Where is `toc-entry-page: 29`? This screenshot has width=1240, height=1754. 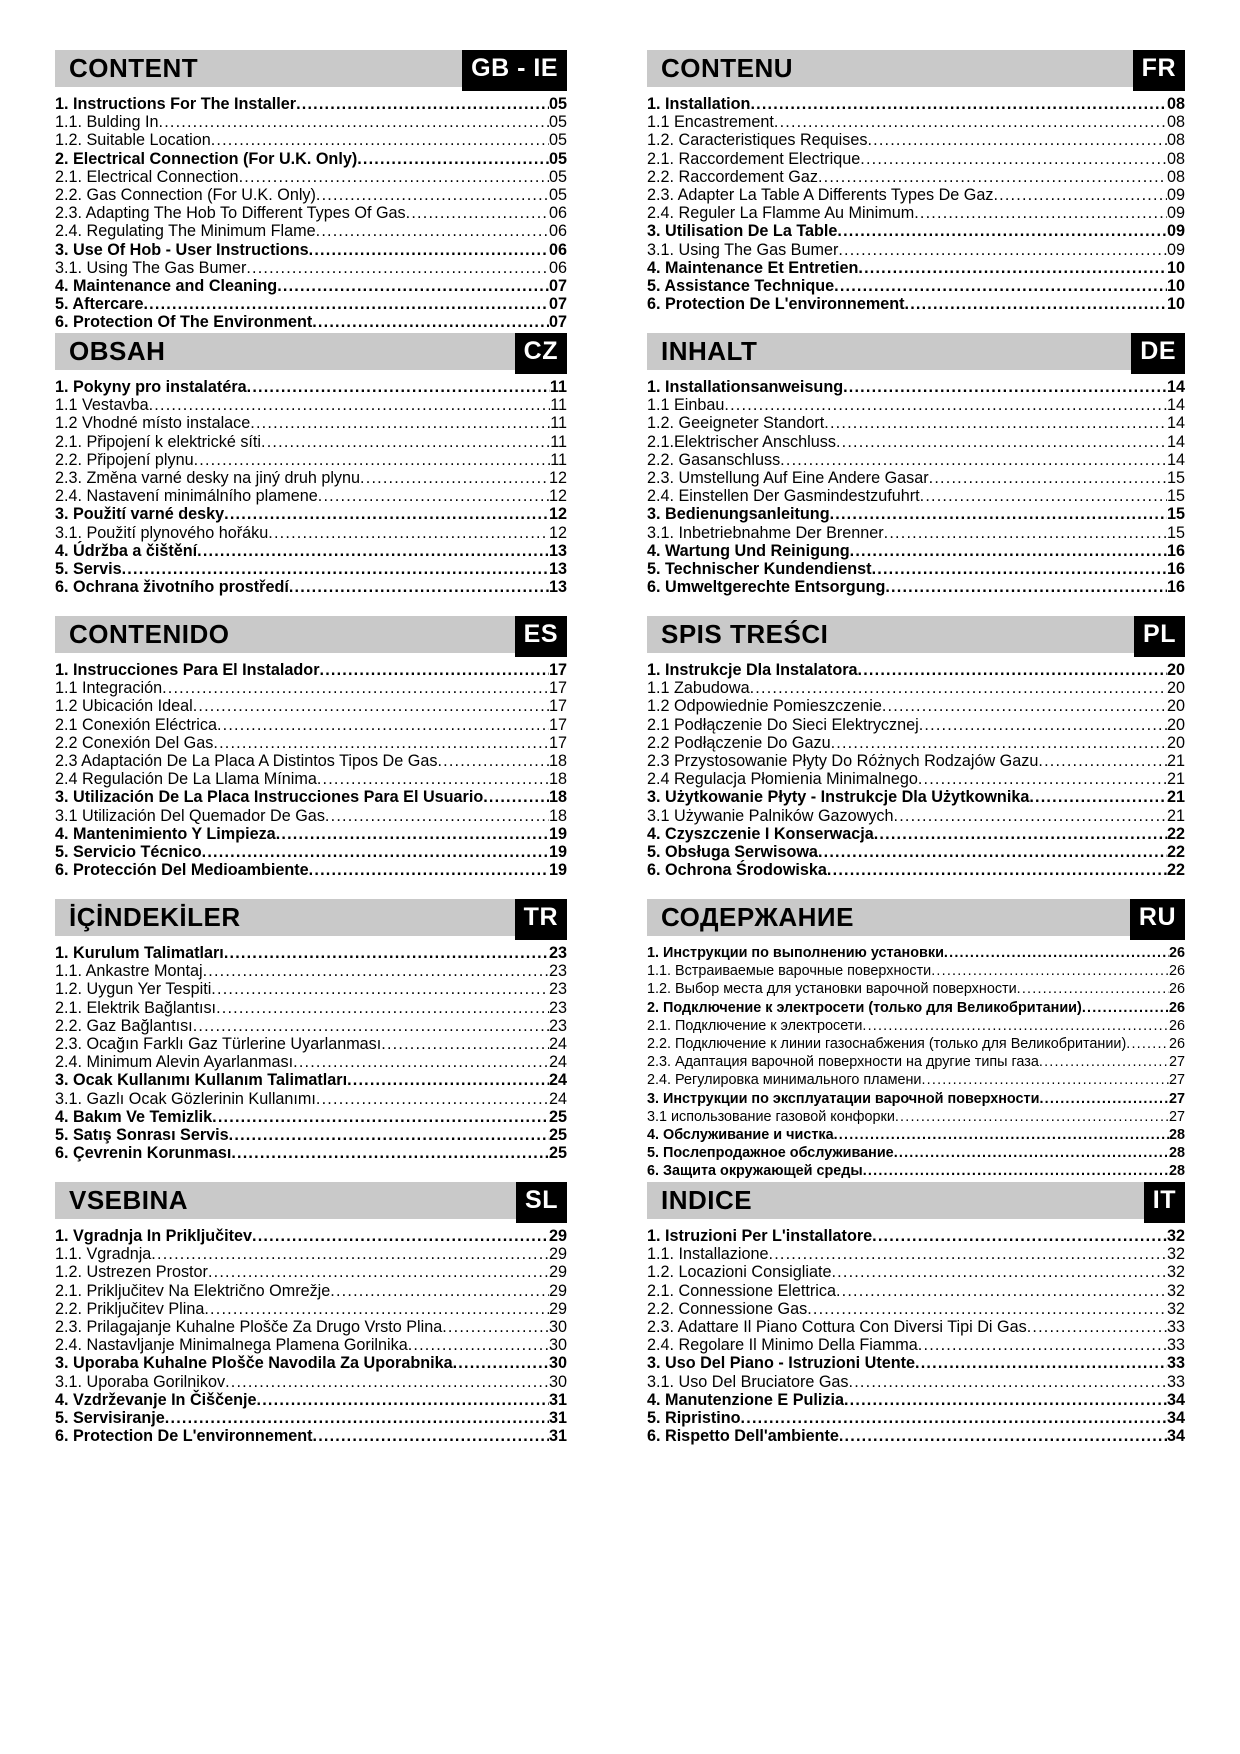 toc-entry-page: 29 is located at coordinates (557, 1290).